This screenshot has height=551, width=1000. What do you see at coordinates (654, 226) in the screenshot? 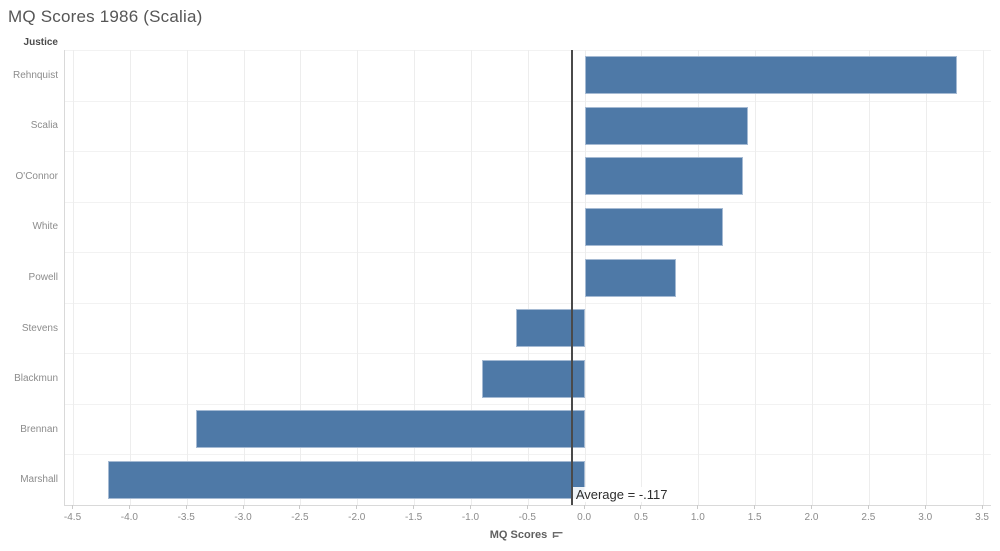
I see `bar-white` at bounding box center [654, 226].